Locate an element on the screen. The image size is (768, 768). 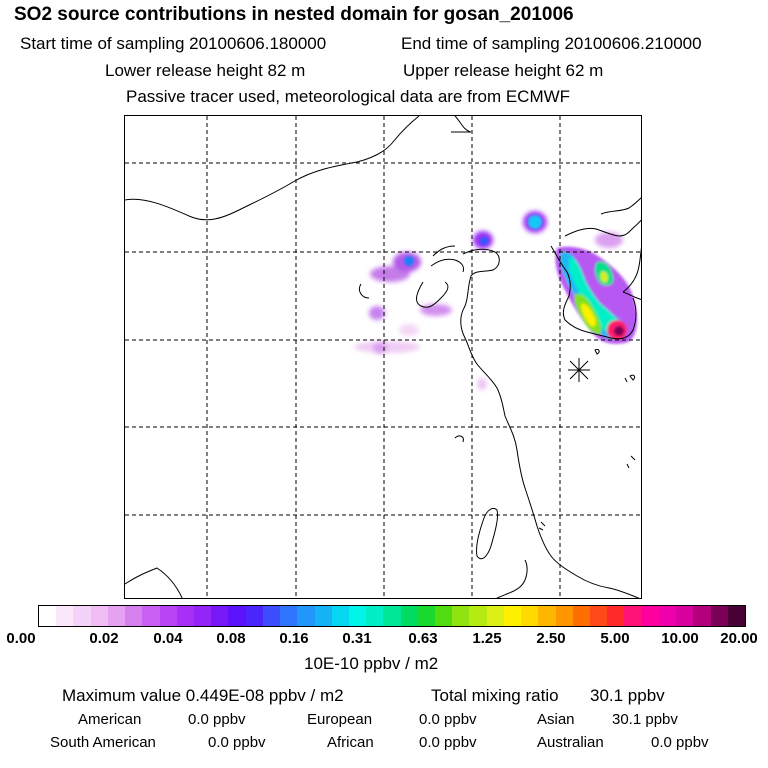
upper-release-height-label: Upper release height 62 m is located at coordinates (503, 70).